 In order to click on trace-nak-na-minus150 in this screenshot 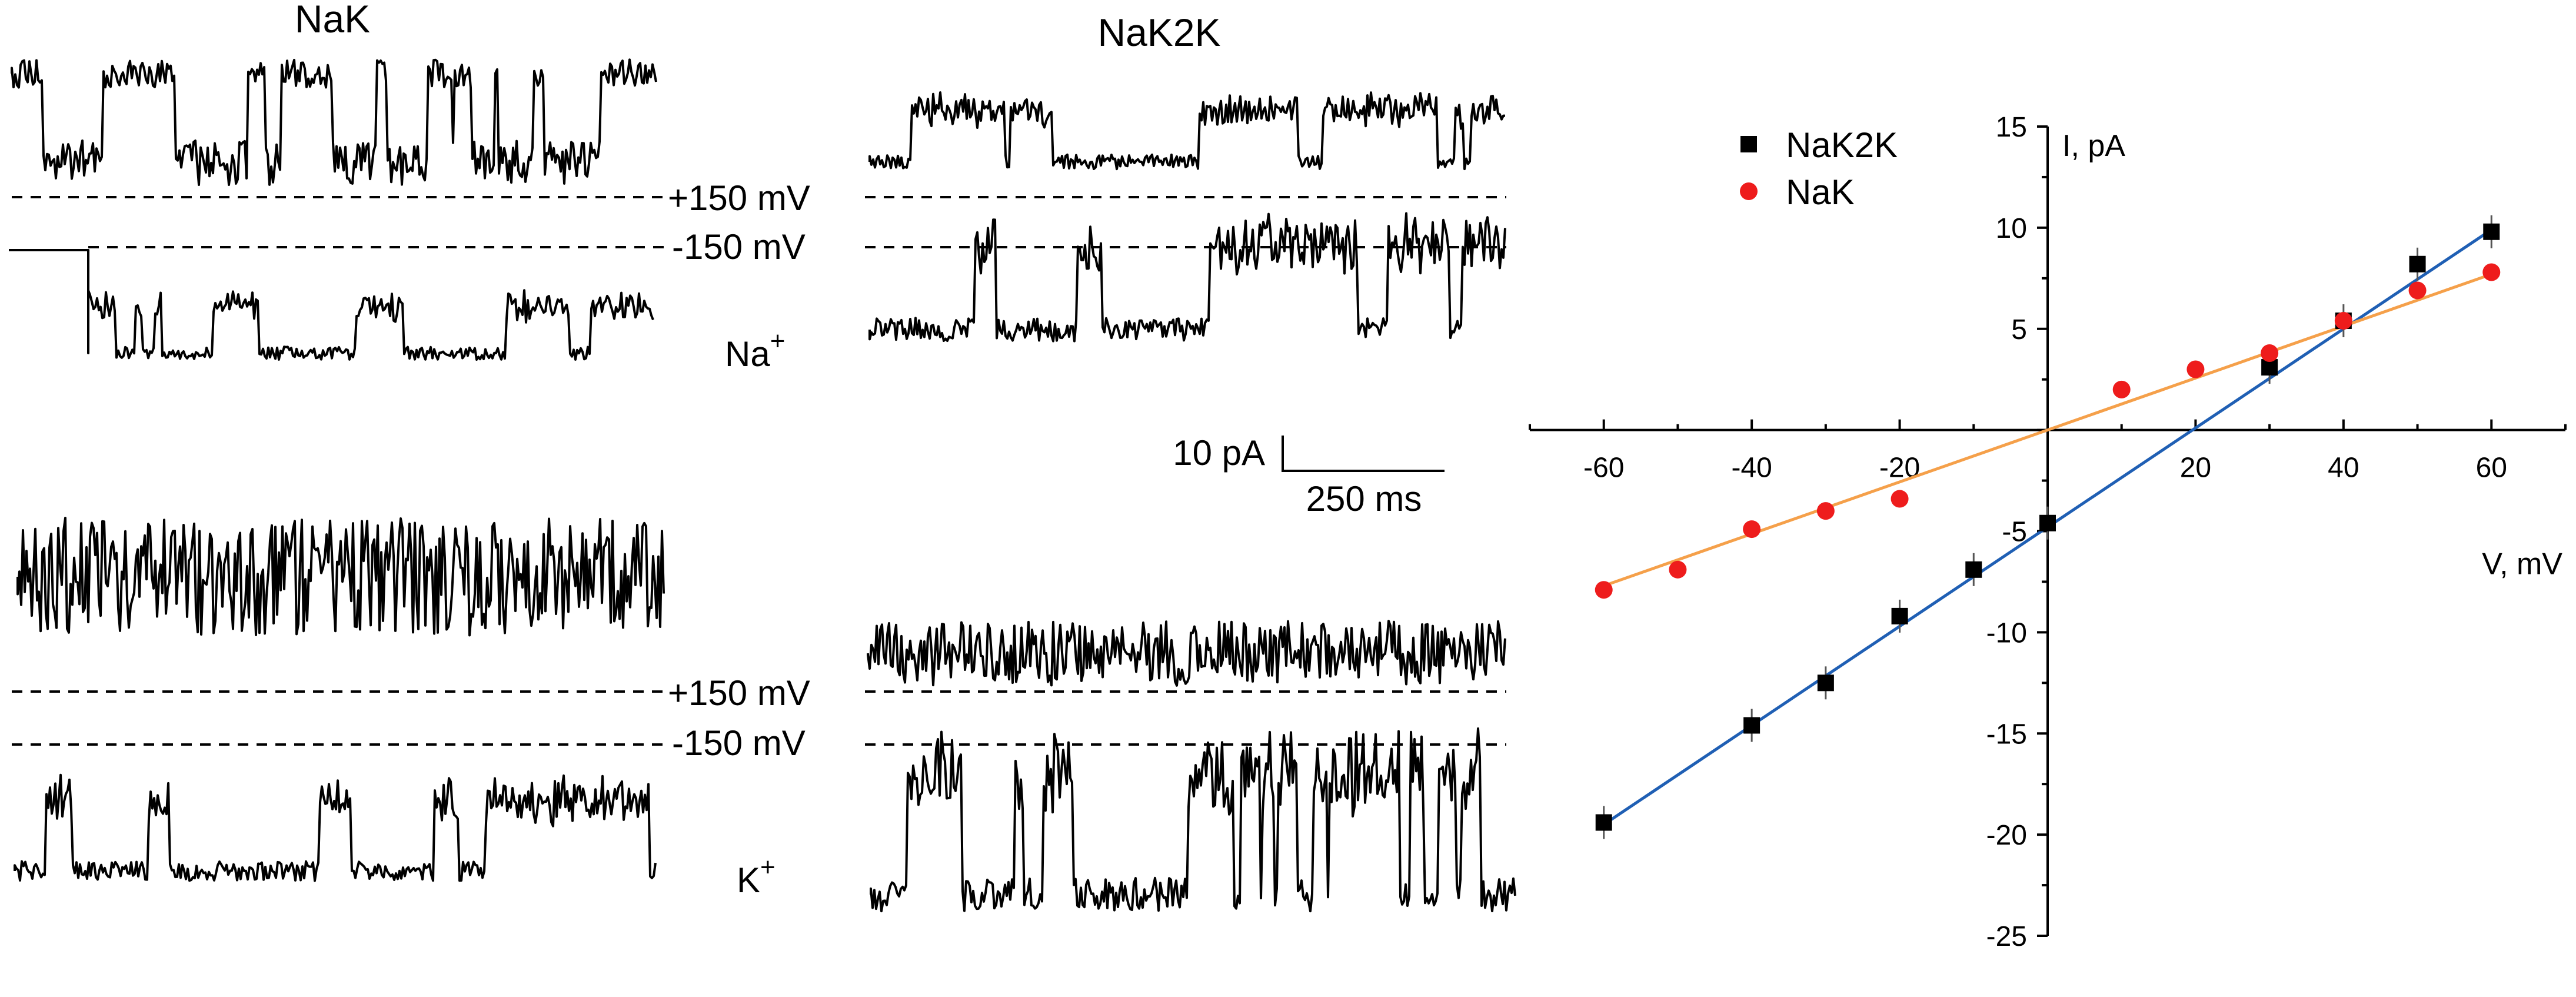, I will do `click(331, 305)`.